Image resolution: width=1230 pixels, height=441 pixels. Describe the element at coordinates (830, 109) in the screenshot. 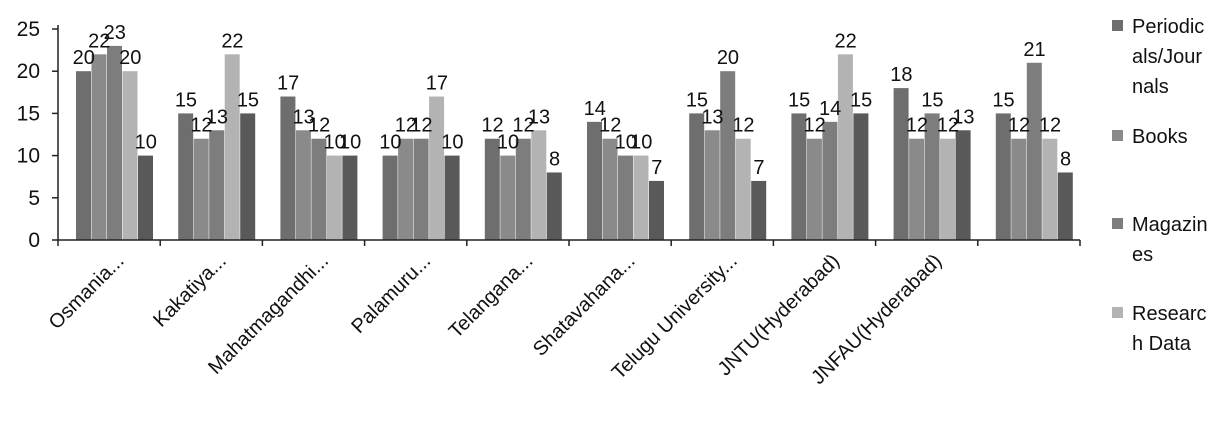

I see `data-label: 14` at that location.